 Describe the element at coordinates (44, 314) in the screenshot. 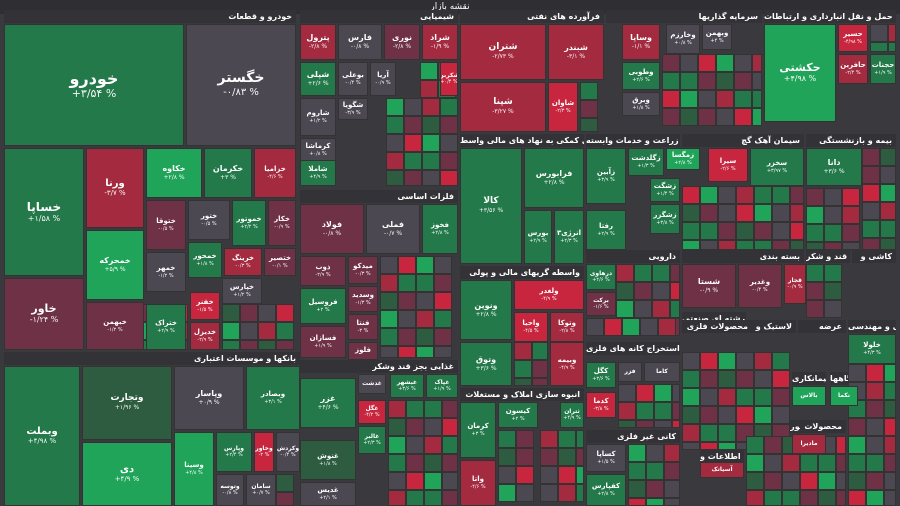

I see `stock-tile-khavar: خاور -۱/۲۴ %` at that location.